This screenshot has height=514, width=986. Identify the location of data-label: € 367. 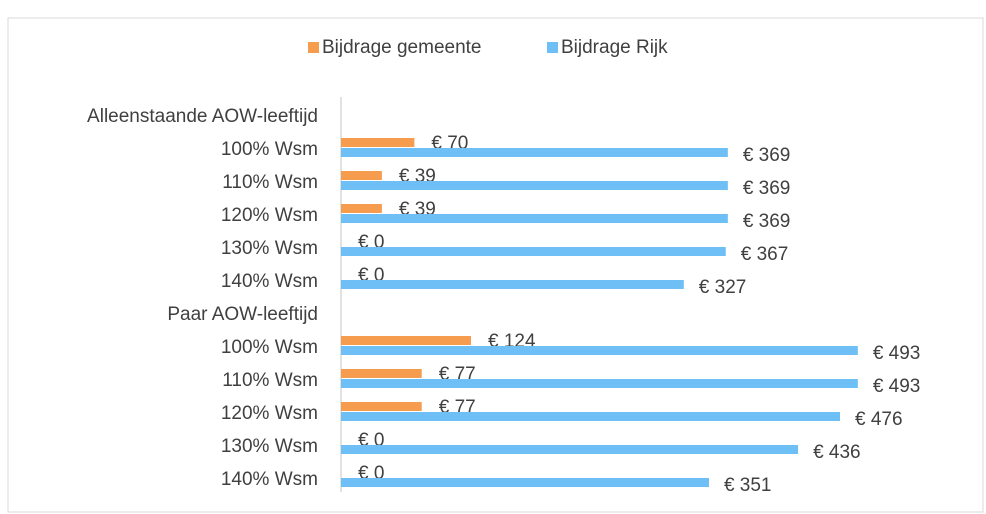
(765, 254).